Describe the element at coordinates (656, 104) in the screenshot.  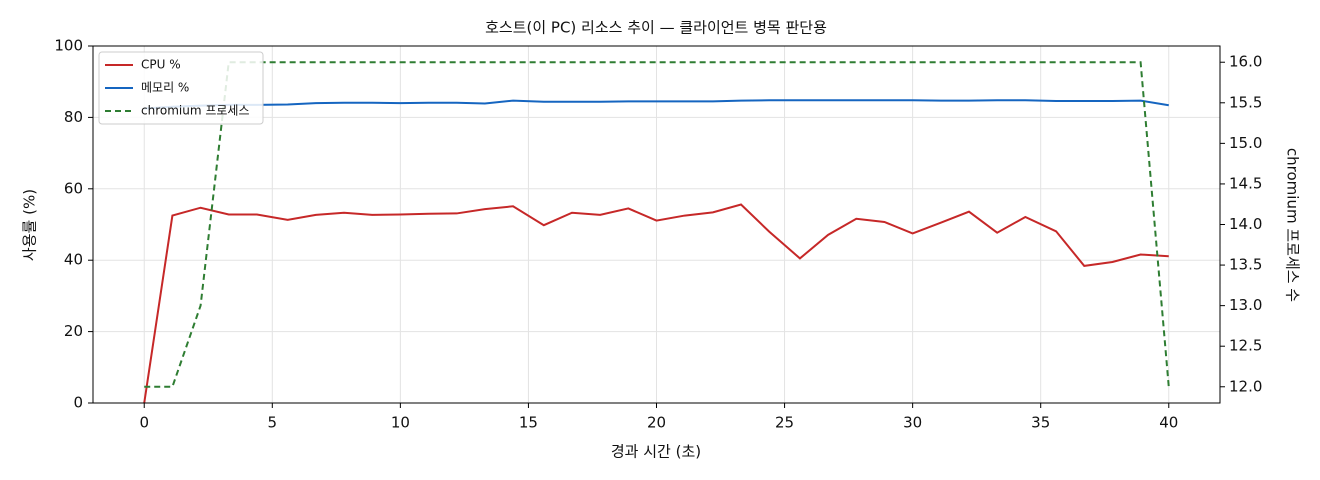
I see `series-line` at that location.